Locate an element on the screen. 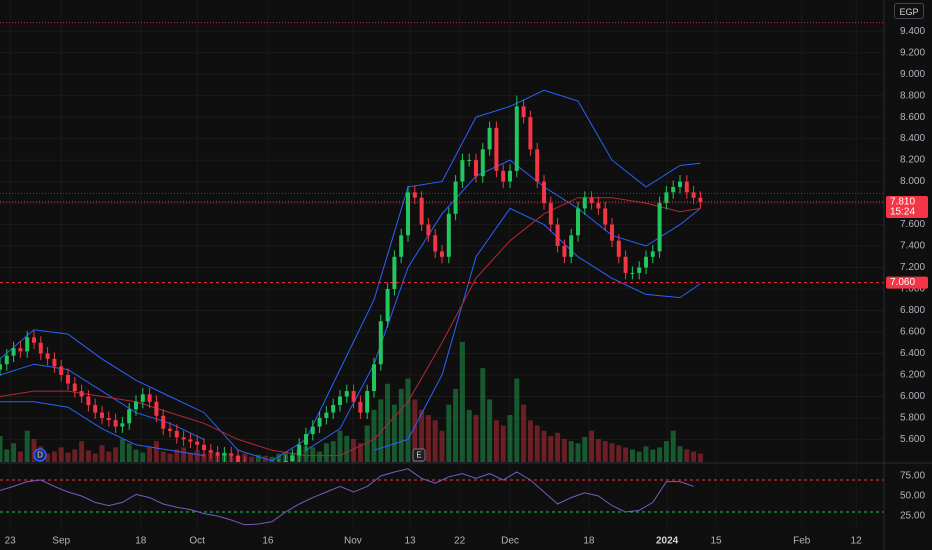 This screenshot has height=550, width=932. x-tick-label: 12 is located at coordinates (857, 541).